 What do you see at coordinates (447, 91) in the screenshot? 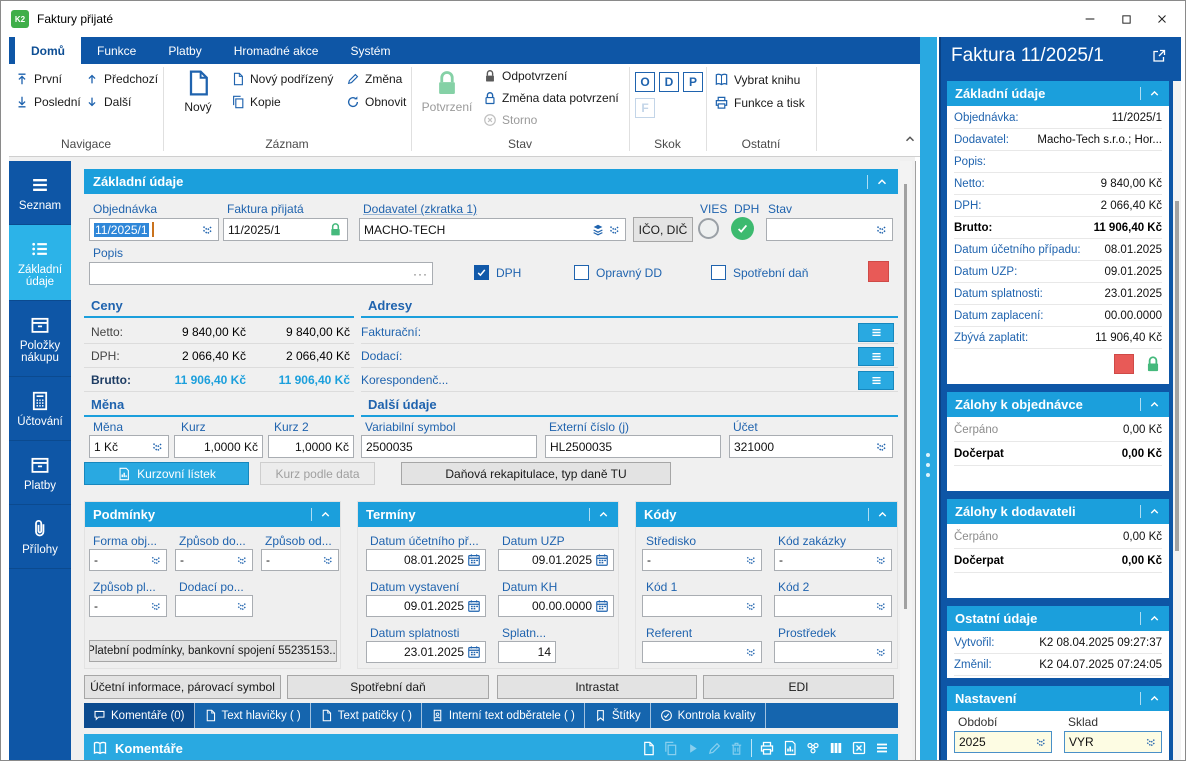
I see `confirm-button: Potvrzení` at bounding box center [447, 91].